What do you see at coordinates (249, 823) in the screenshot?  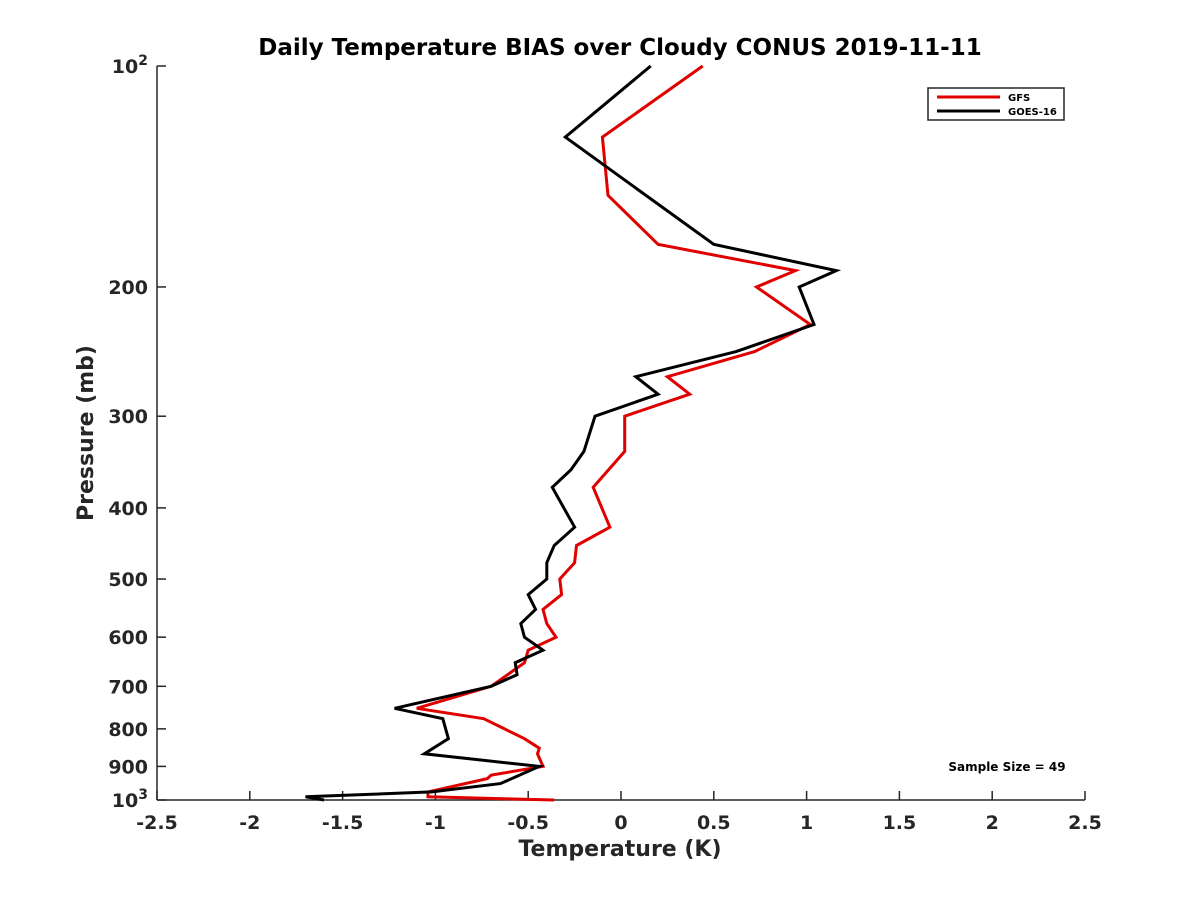 I see `x-tick-label: -2` at bounding box center [249, 823].